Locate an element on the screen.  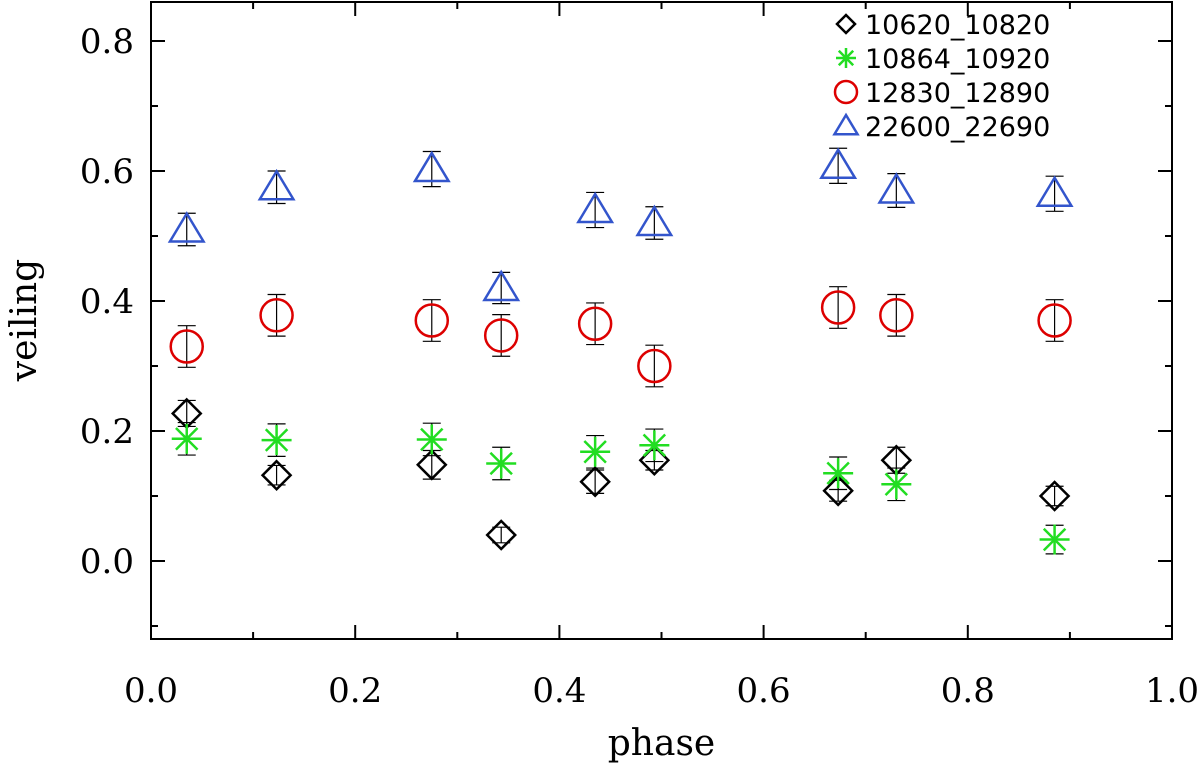
x-tick-label: 1.0 is located at coordinates (1172, 691).